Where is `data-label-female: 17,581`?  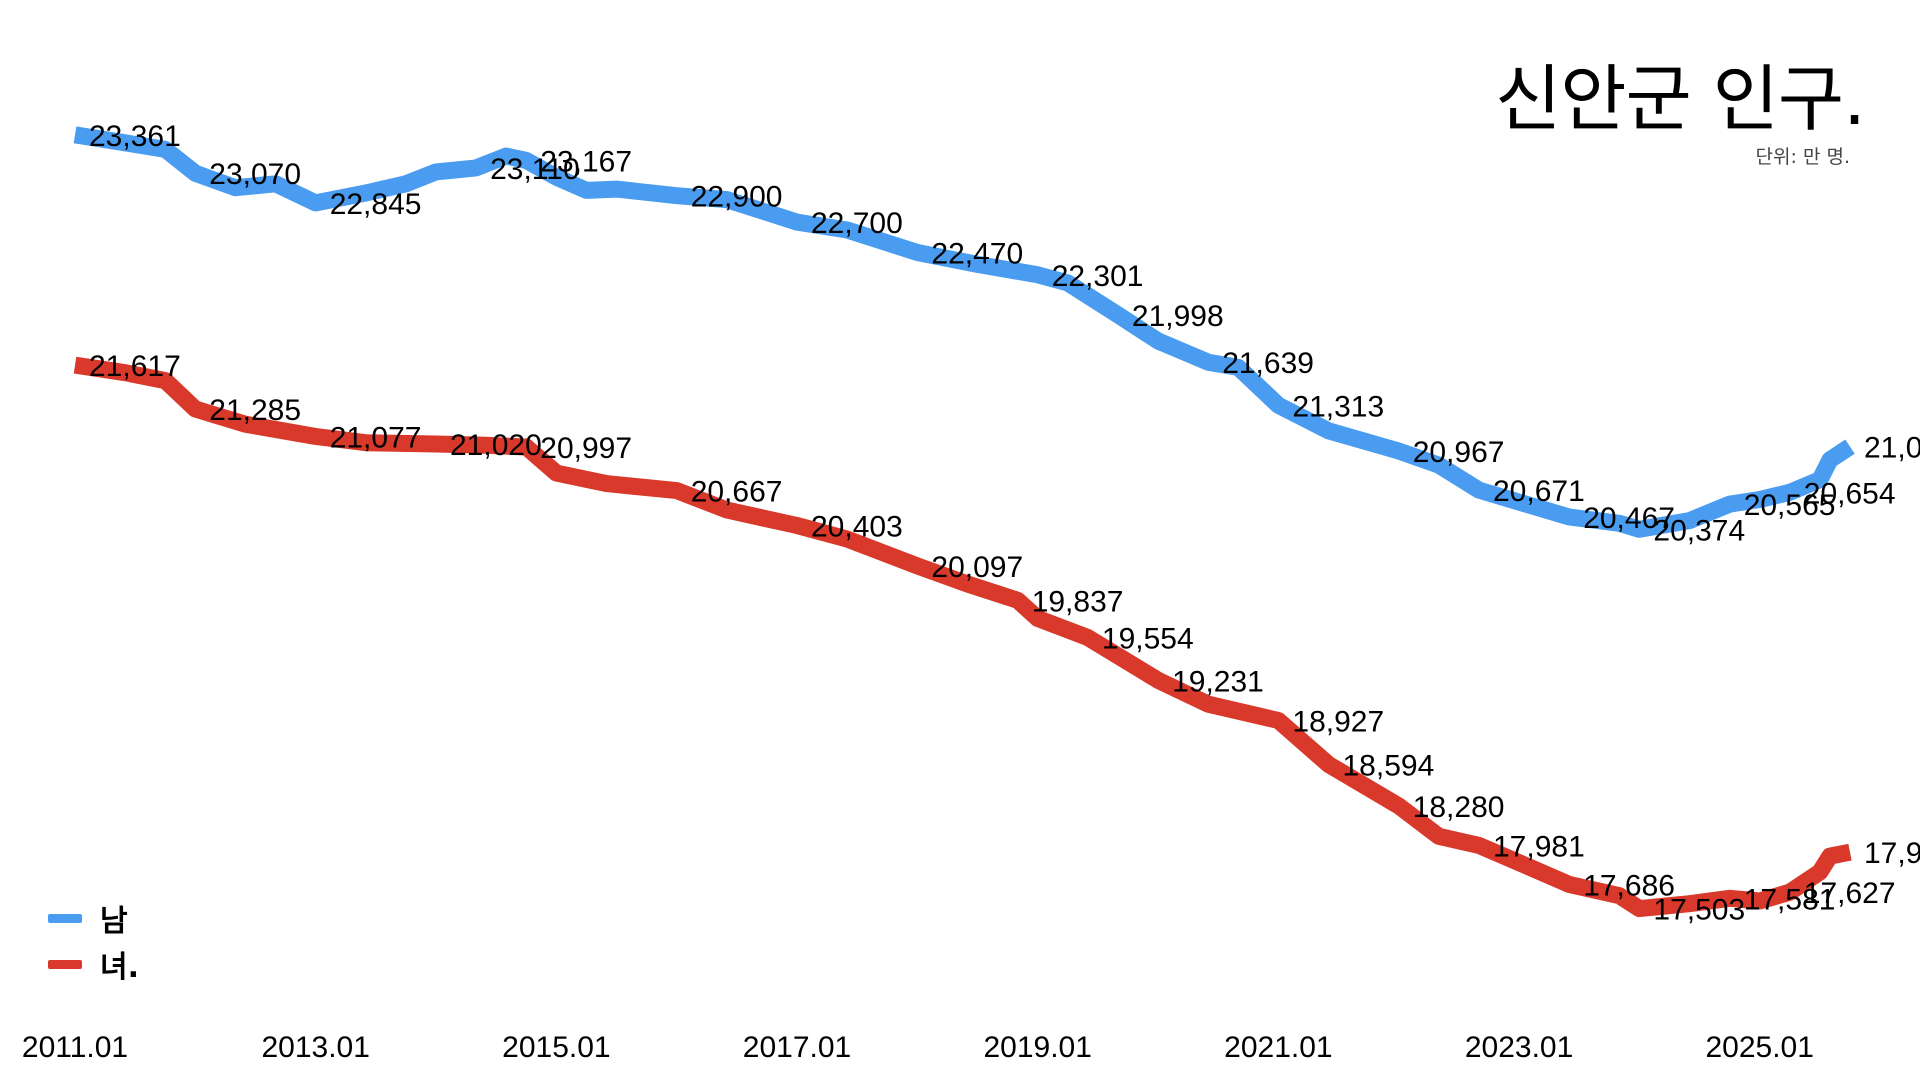 data-label-female: 17,581 is located at coordinates (1790, 899).